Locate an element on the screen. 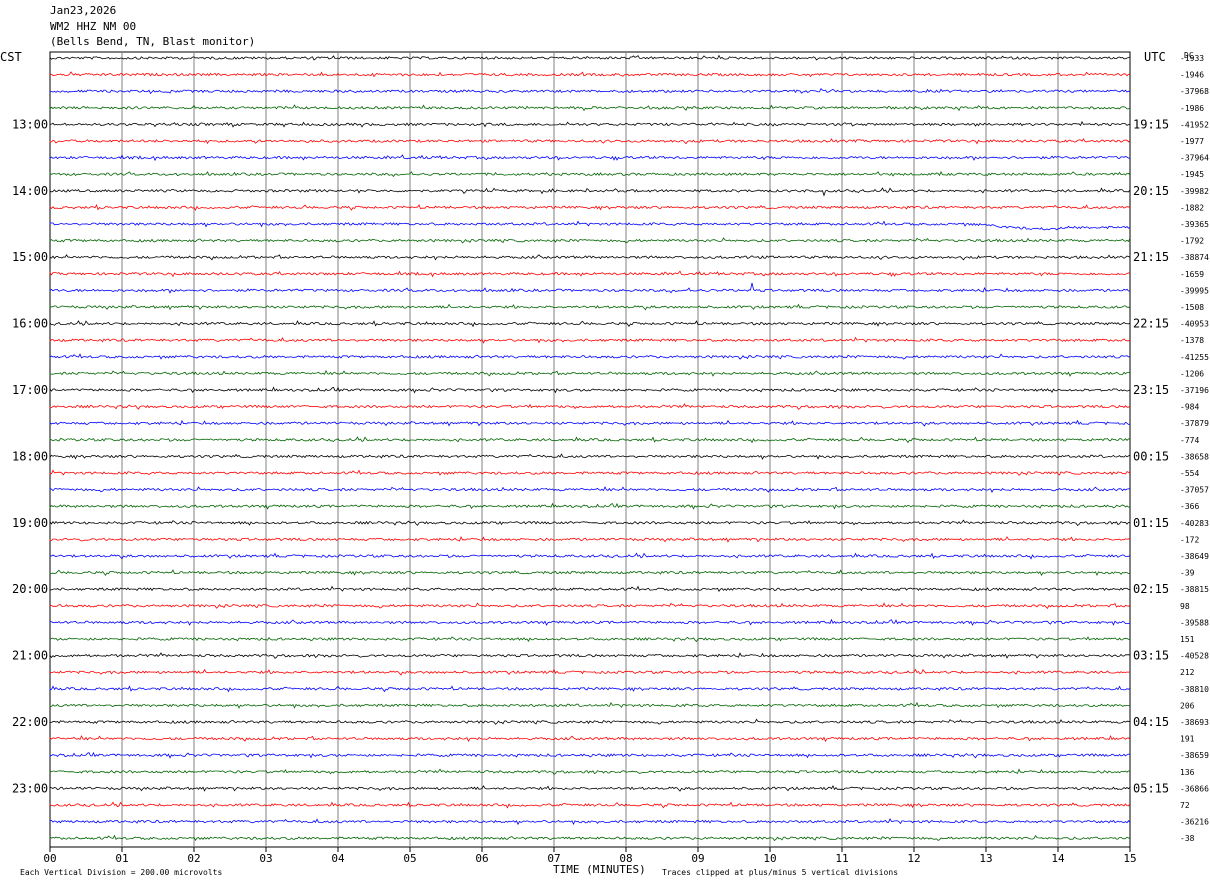 This screenshot has width=1210, height=886. right-hour-label: 05:15 is located at coordinates (1151, 788).